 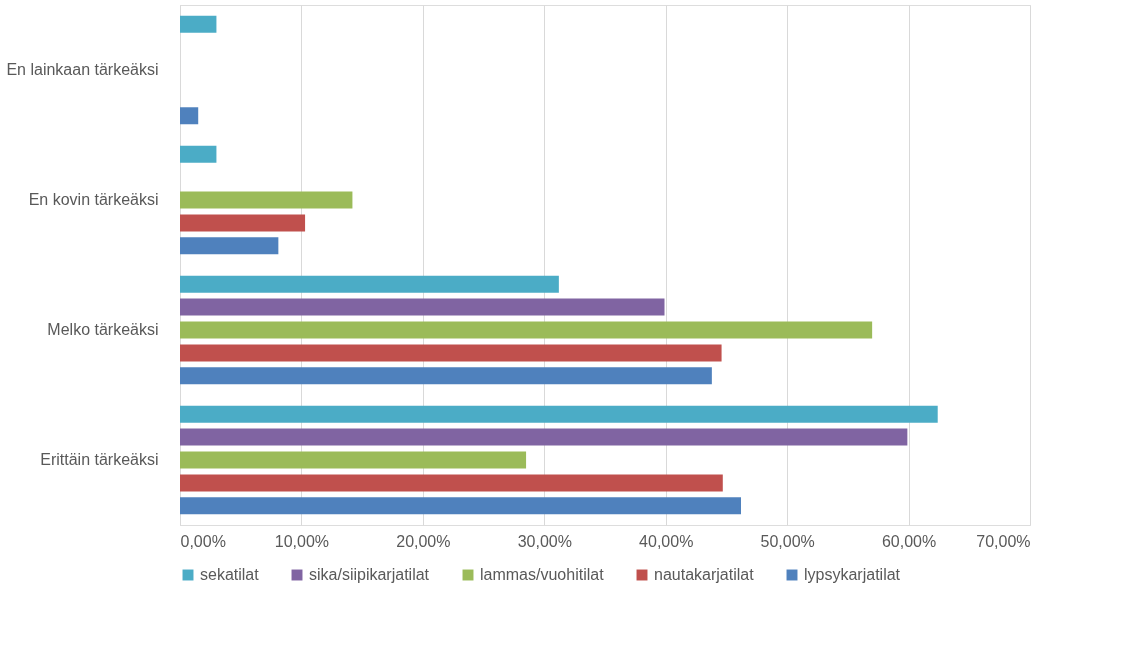 I want to click on x-tick-label: 30,00%, so click(x=544, y=541).